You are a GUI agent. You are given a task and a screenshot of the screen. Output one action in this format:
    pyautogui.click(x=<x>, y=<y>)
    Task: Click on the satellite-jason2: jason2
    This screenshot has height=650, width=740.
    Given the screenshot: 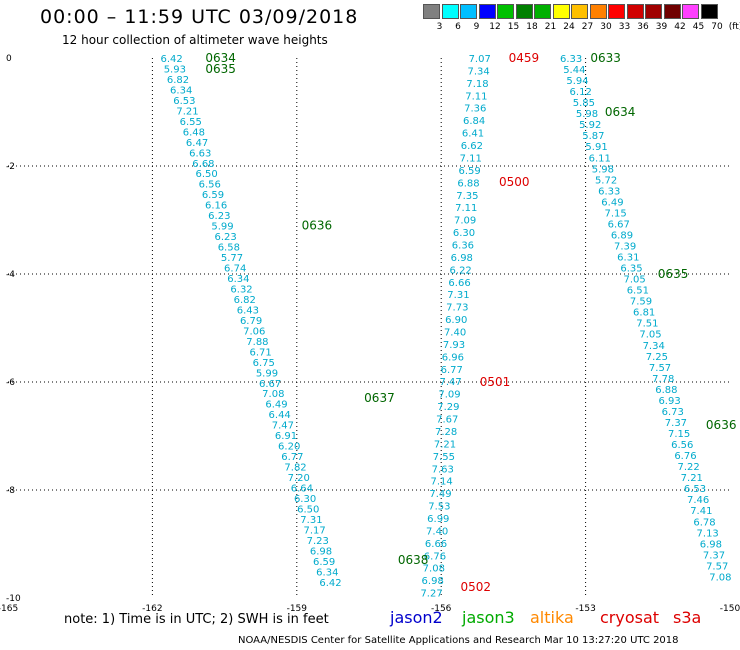 What is the action you would take?
    pyautogui.click(x=416, y=617)
    